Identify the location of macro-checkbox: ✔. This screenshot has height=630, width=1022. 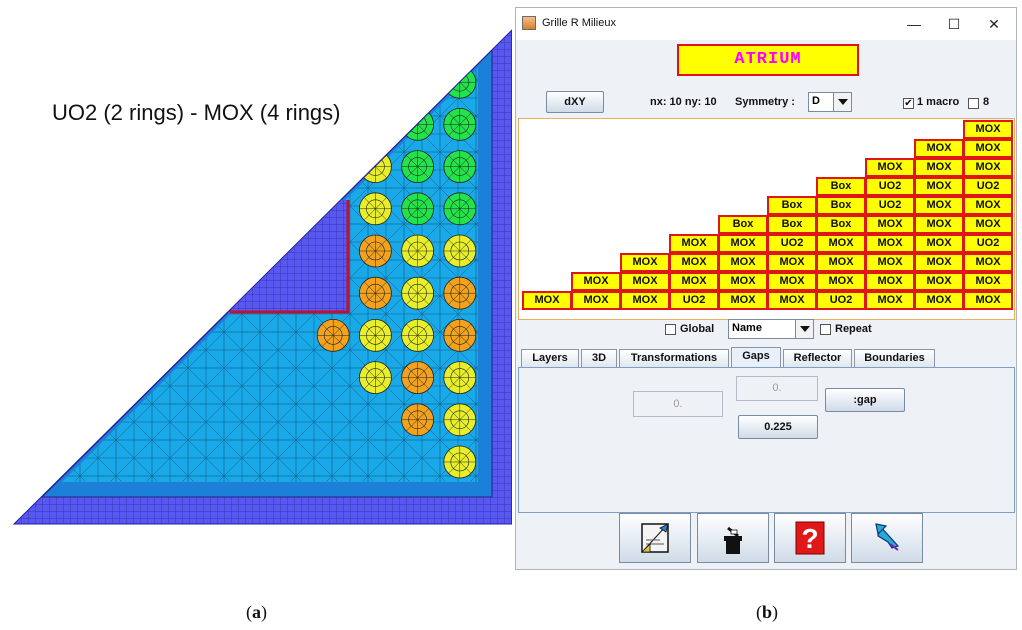
(908, 103).